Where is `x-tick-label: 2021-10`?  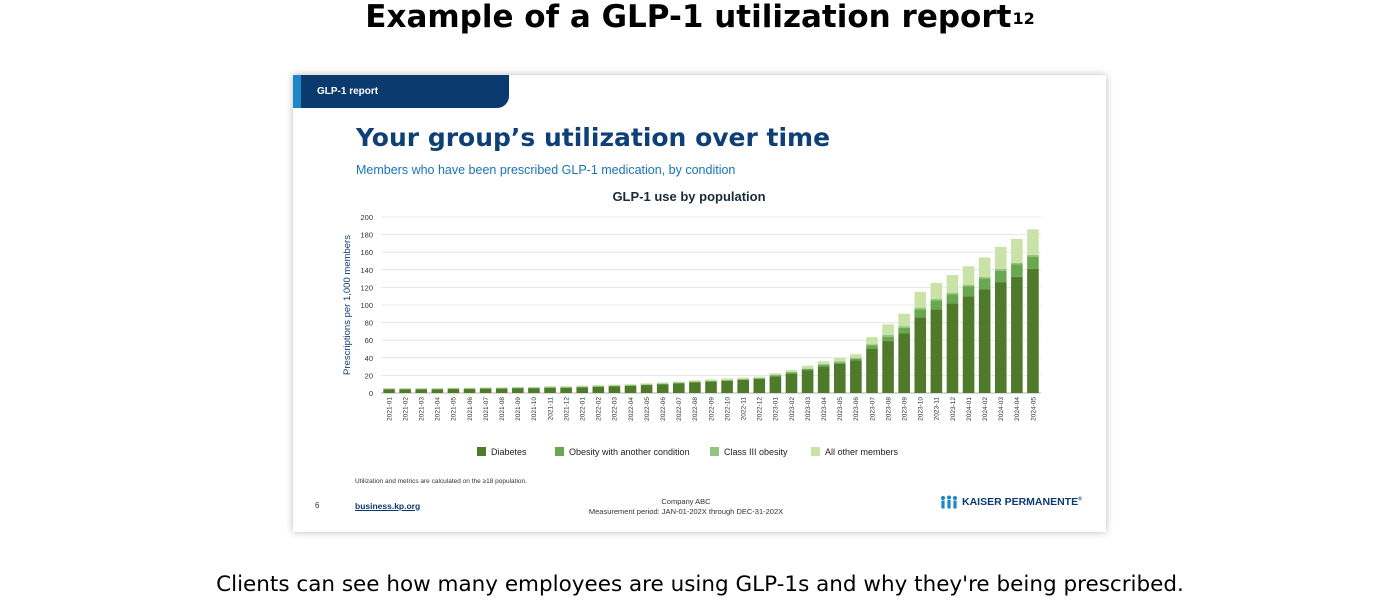 x-tick-label: 2021-10 is located at coordinates (534, 409).